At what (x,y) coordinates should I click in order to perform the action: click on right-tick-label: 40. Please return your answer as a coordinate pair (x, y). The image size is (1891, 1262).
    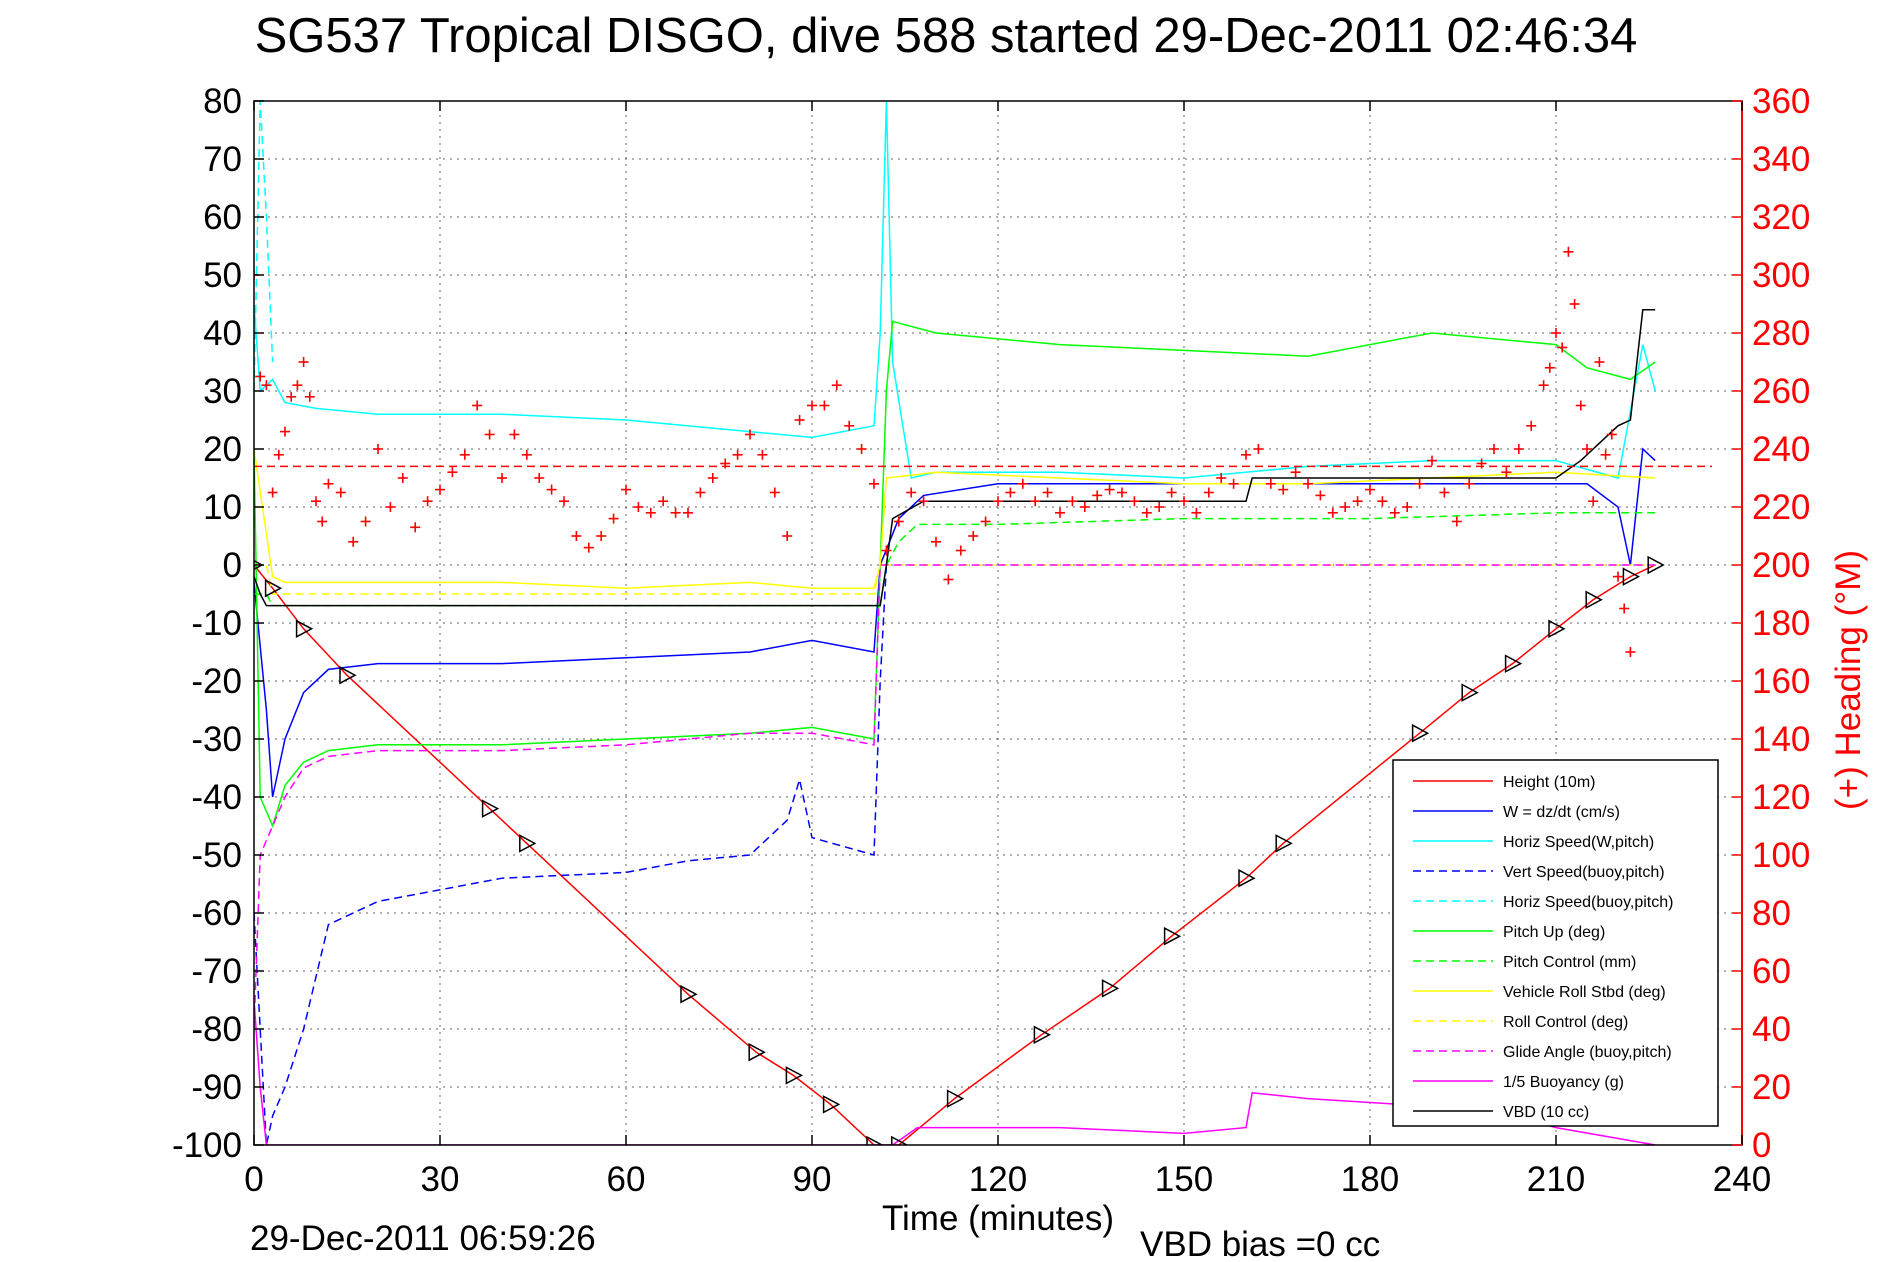
    Looking at the image, I should click on (1771, 1029).